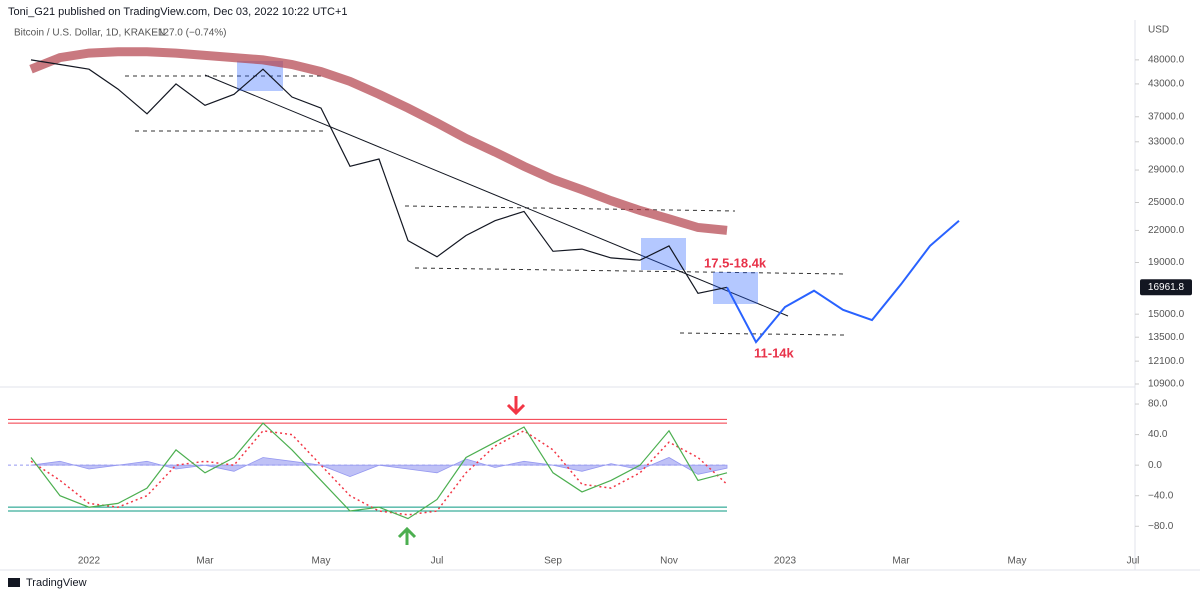 This screenshot has height=596, width=1200. Describe the element at coordinates (1166, 84) in the screenshot. I see `y-tick-label: 43000.0` at that location.